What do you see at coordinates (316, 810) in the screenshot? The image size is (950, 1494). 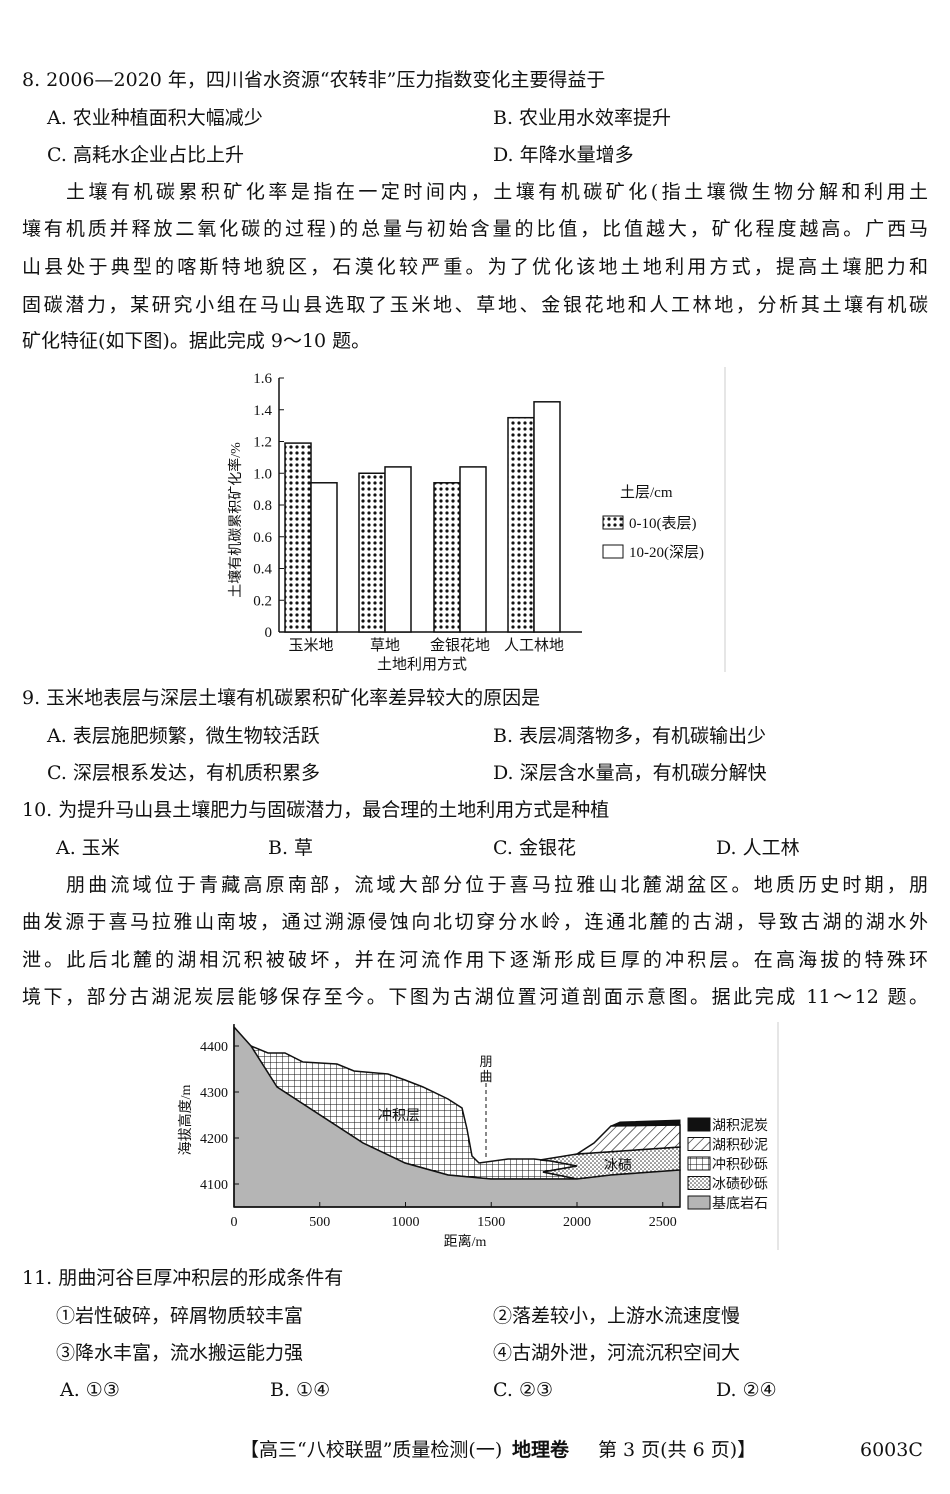 I see `question-10-stem: 10. 为提升马山县土壤肥力与固碳潜力，最合理的土地利用方式是种植` at bounding box center [316, 810].